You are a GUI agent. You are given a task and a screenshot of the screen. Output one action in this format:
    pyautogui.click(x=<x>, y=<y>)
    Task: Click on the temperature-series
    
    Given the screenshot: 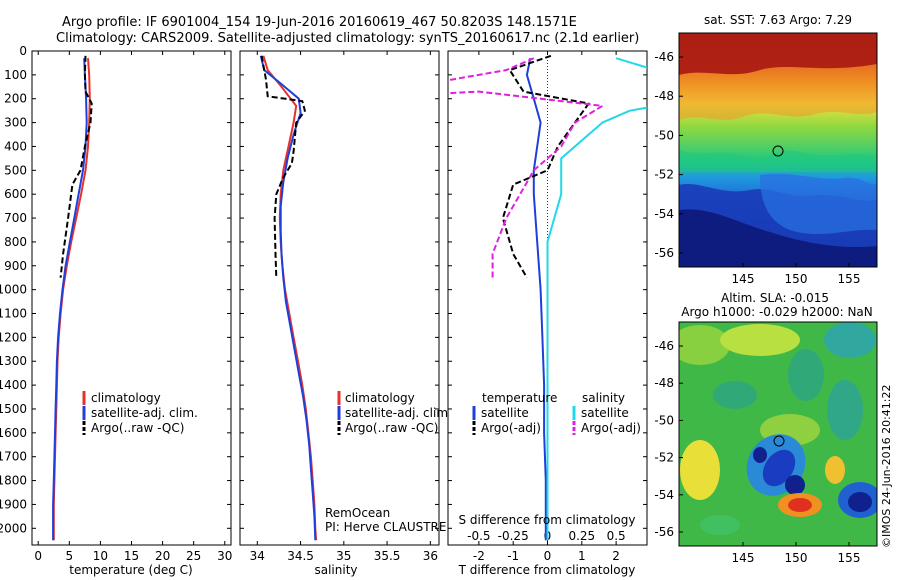 What is the action you would take?
    pyautogui.click(x=72, y=298)
    